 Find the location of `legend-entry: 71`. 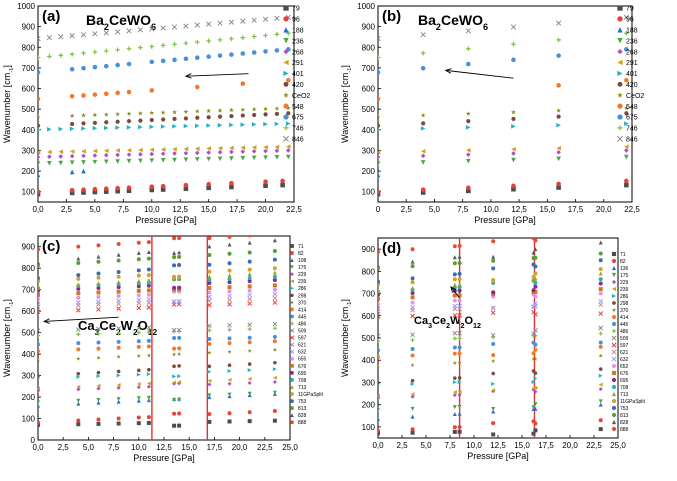

legend-entry: 71 is located at coordinates (623, 255).